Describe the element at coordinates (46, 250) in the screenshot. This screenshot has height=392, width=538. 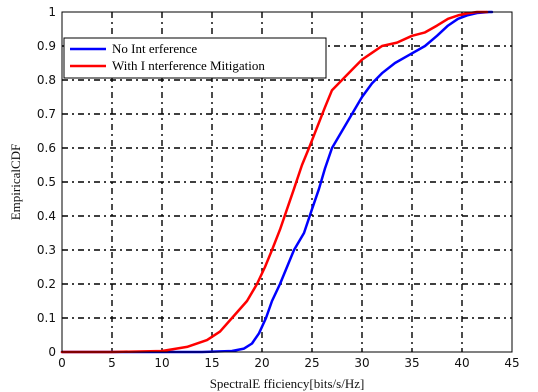
I see `y-tick-label: 0.3` at that location.